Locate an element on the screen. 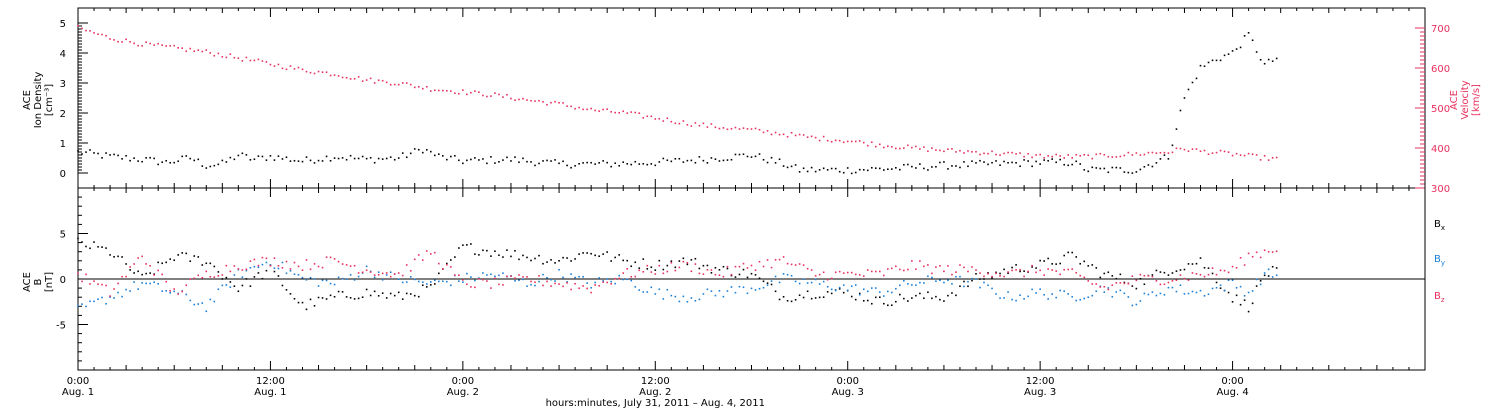 Image resolution: width=1500 pixels, height=410 pixels. lower-left-tick-label: 0 is located at coordinates (63, 280).